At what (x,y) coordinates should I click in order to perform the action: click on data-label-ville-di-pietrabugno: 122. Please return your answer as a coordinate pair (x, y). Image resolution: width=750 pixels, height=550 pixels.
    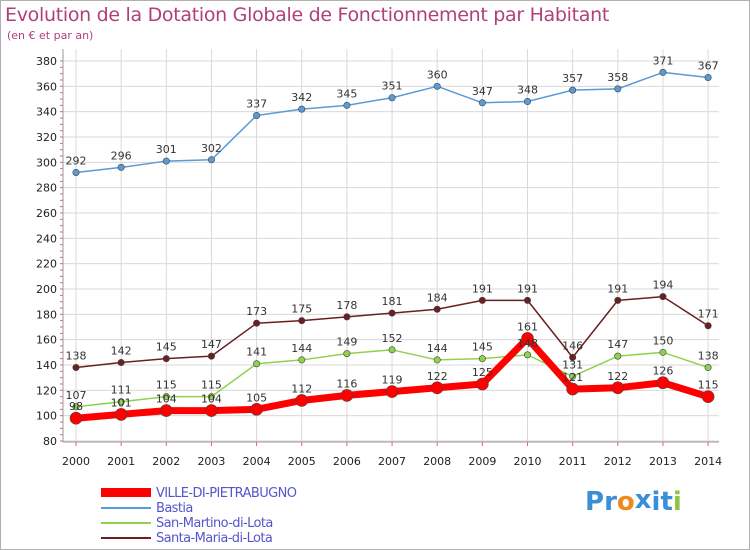
    Looking at the image, I should click on (437, 376).